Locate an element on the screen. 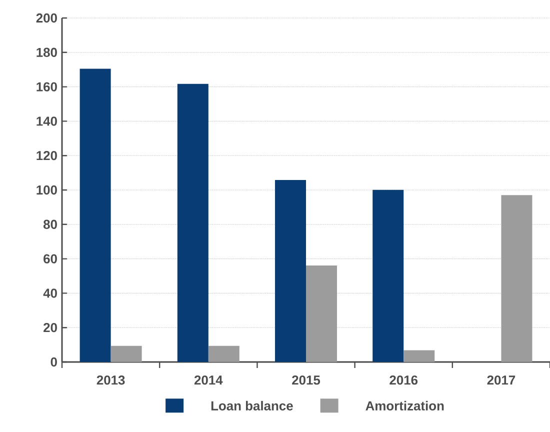 This screenshot has height=432, width=550. x-tick-label: 2013 is located at coordinates (110, 380).